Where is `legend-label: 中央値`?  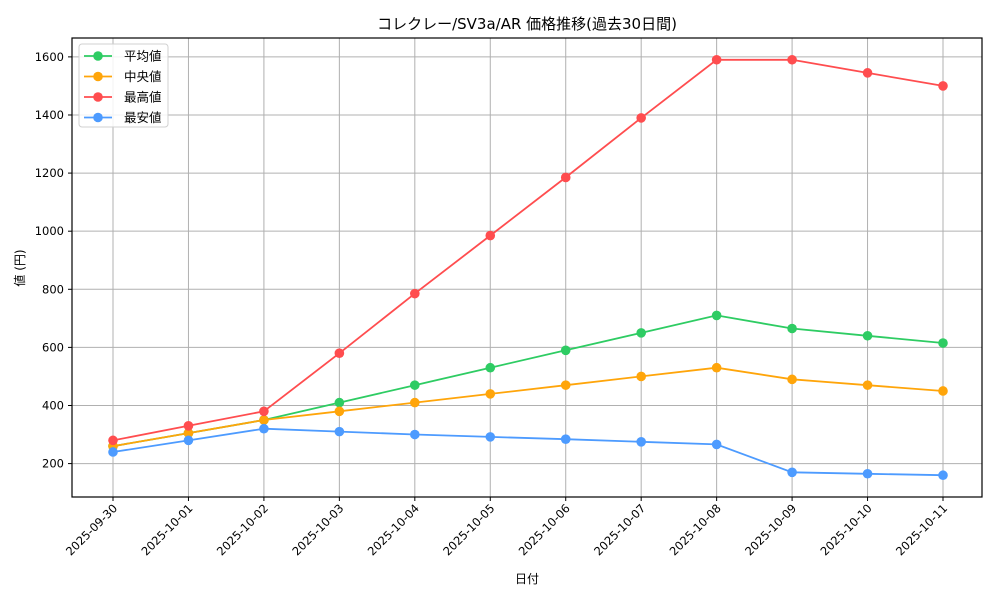 legend-label: 中央値 is located at coordinates (143, 76).